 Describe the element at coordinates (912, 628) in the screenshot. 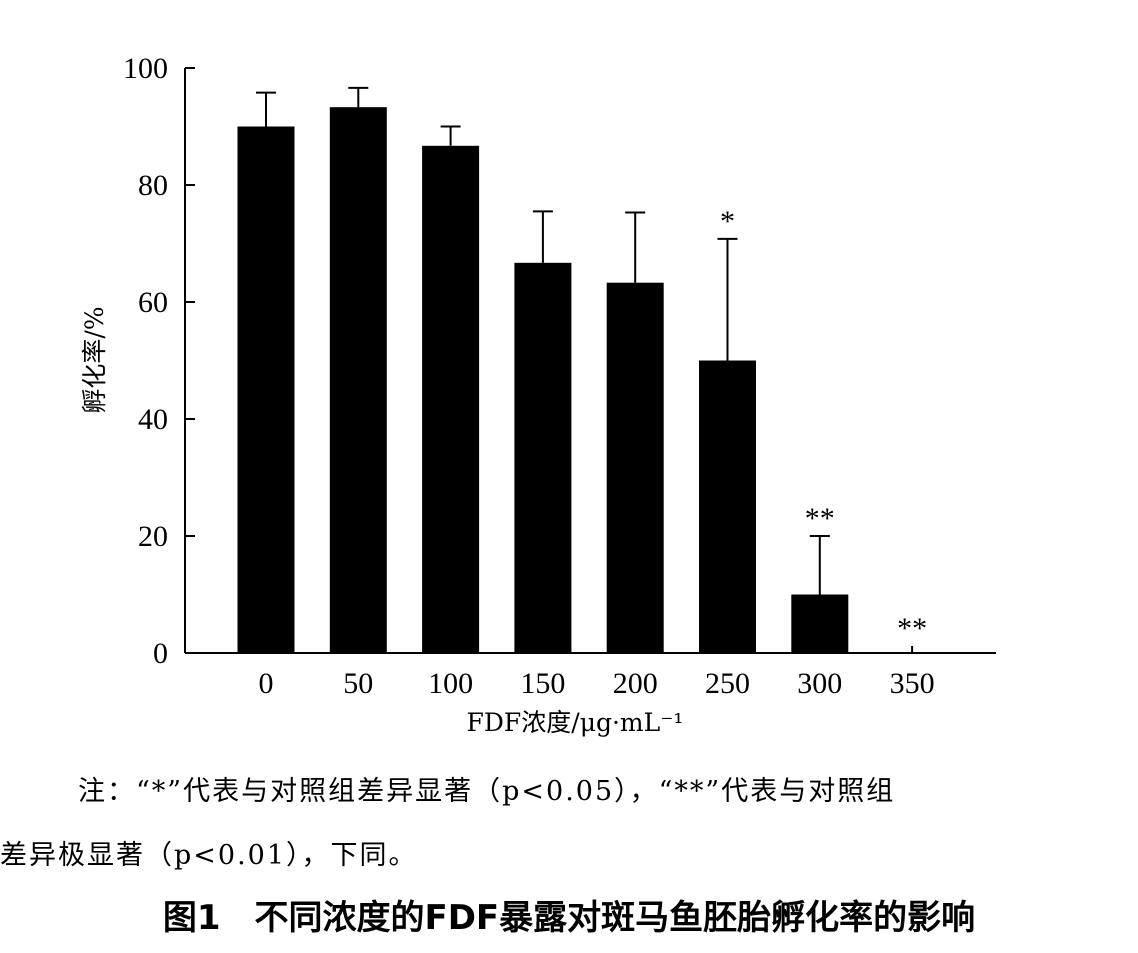

I see `significance-350: **` at that location.